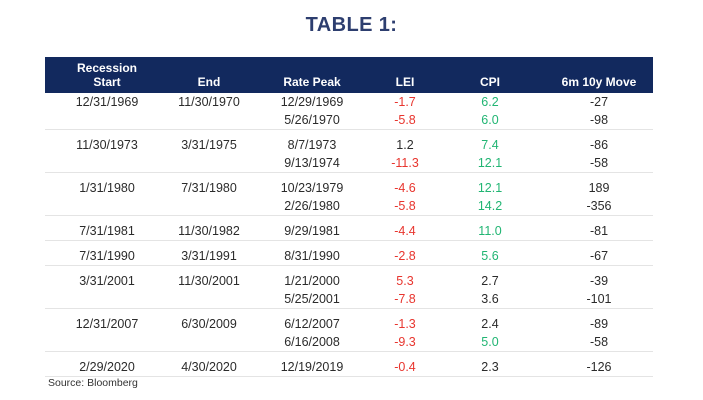  What do you see at coordinates (312, 102) in the screenshot?
I see `rate-peak-cell: 12/29/1969` at bounding box center [312, 102].